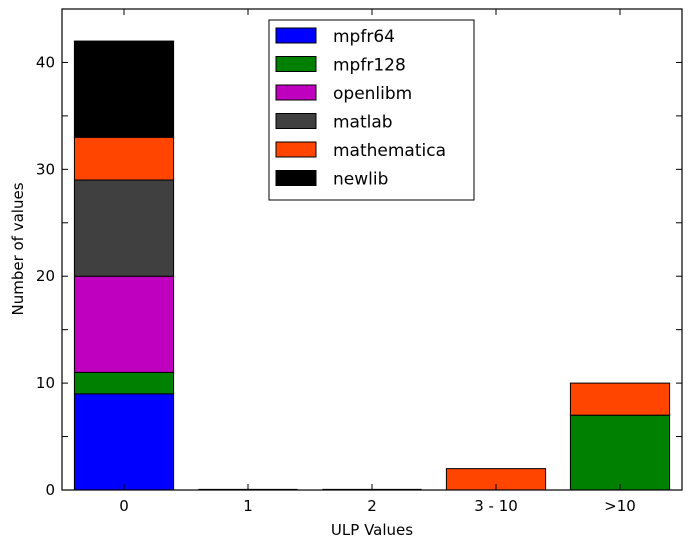 Image resolution: width=691 pixels, height=548 pixels. I want to click on legend-swatch-matlab, so click(296, 121).